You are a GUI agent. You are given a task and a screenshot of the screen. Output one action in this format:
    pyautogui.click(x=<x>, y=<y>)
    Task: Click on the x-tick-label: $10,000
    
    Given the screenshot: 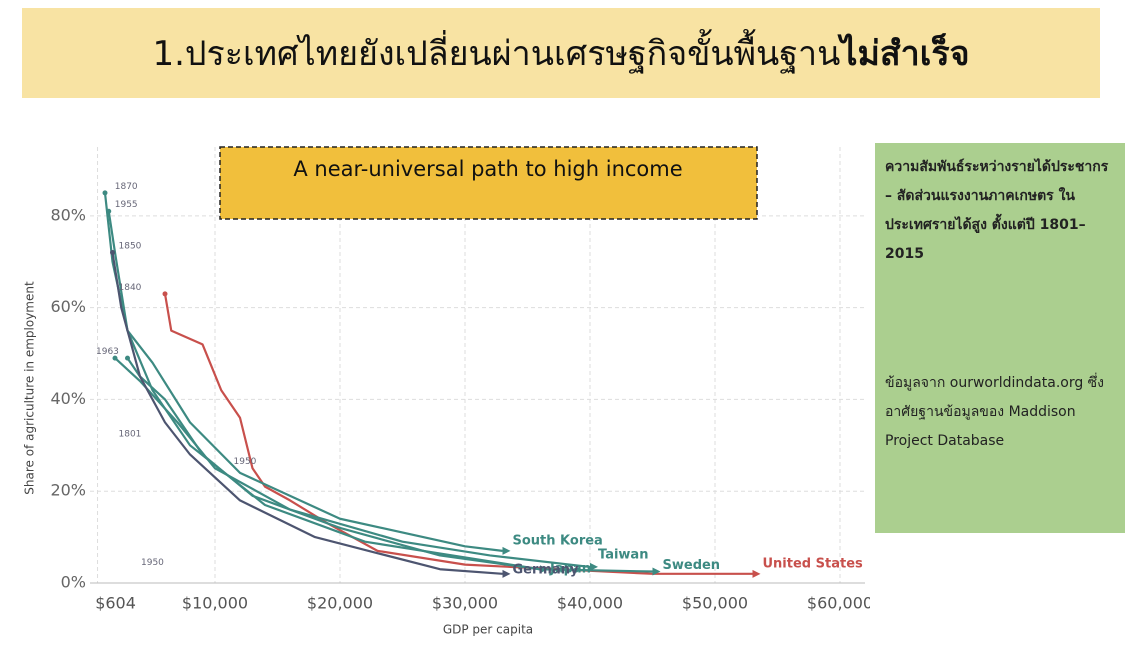 What is the action you would take?
    pyautogui.click(x=215, y=603)
    